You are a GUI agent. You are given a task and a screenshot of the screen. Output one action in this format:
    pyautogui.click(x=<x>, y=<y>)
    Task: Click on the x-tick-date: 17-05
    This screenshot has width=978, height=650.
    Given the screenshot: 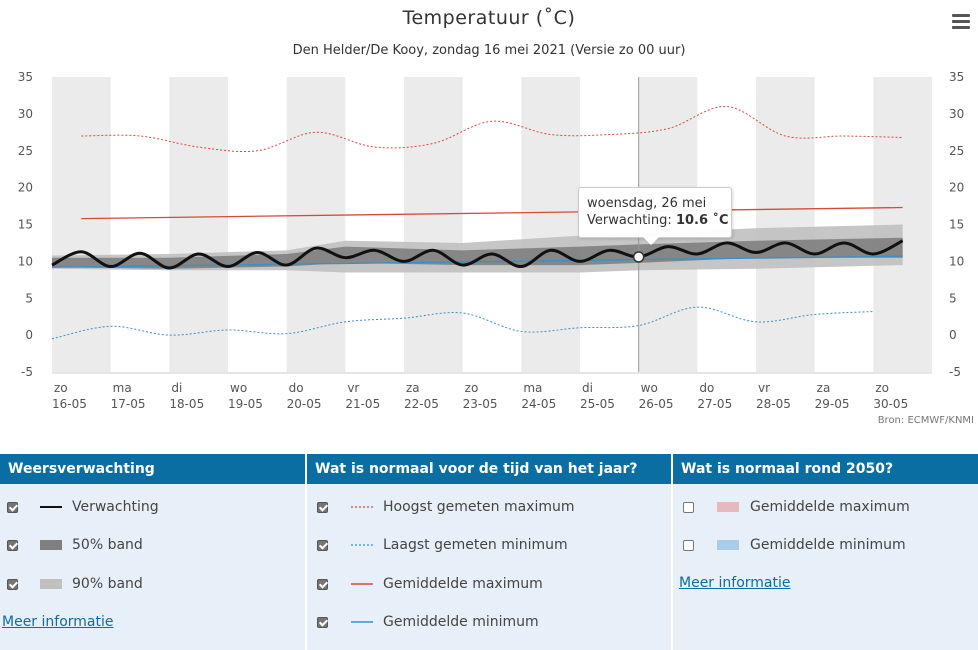 What is the action you would take?
    pyautogui.click(x=128, y=404)
    